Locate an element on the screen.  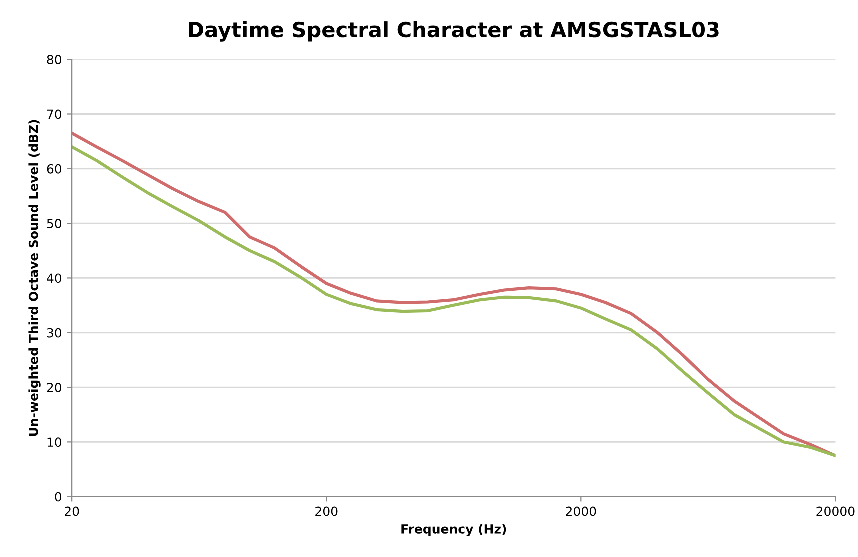
y-tick-label: 40 is located at coordinates (54, 279).